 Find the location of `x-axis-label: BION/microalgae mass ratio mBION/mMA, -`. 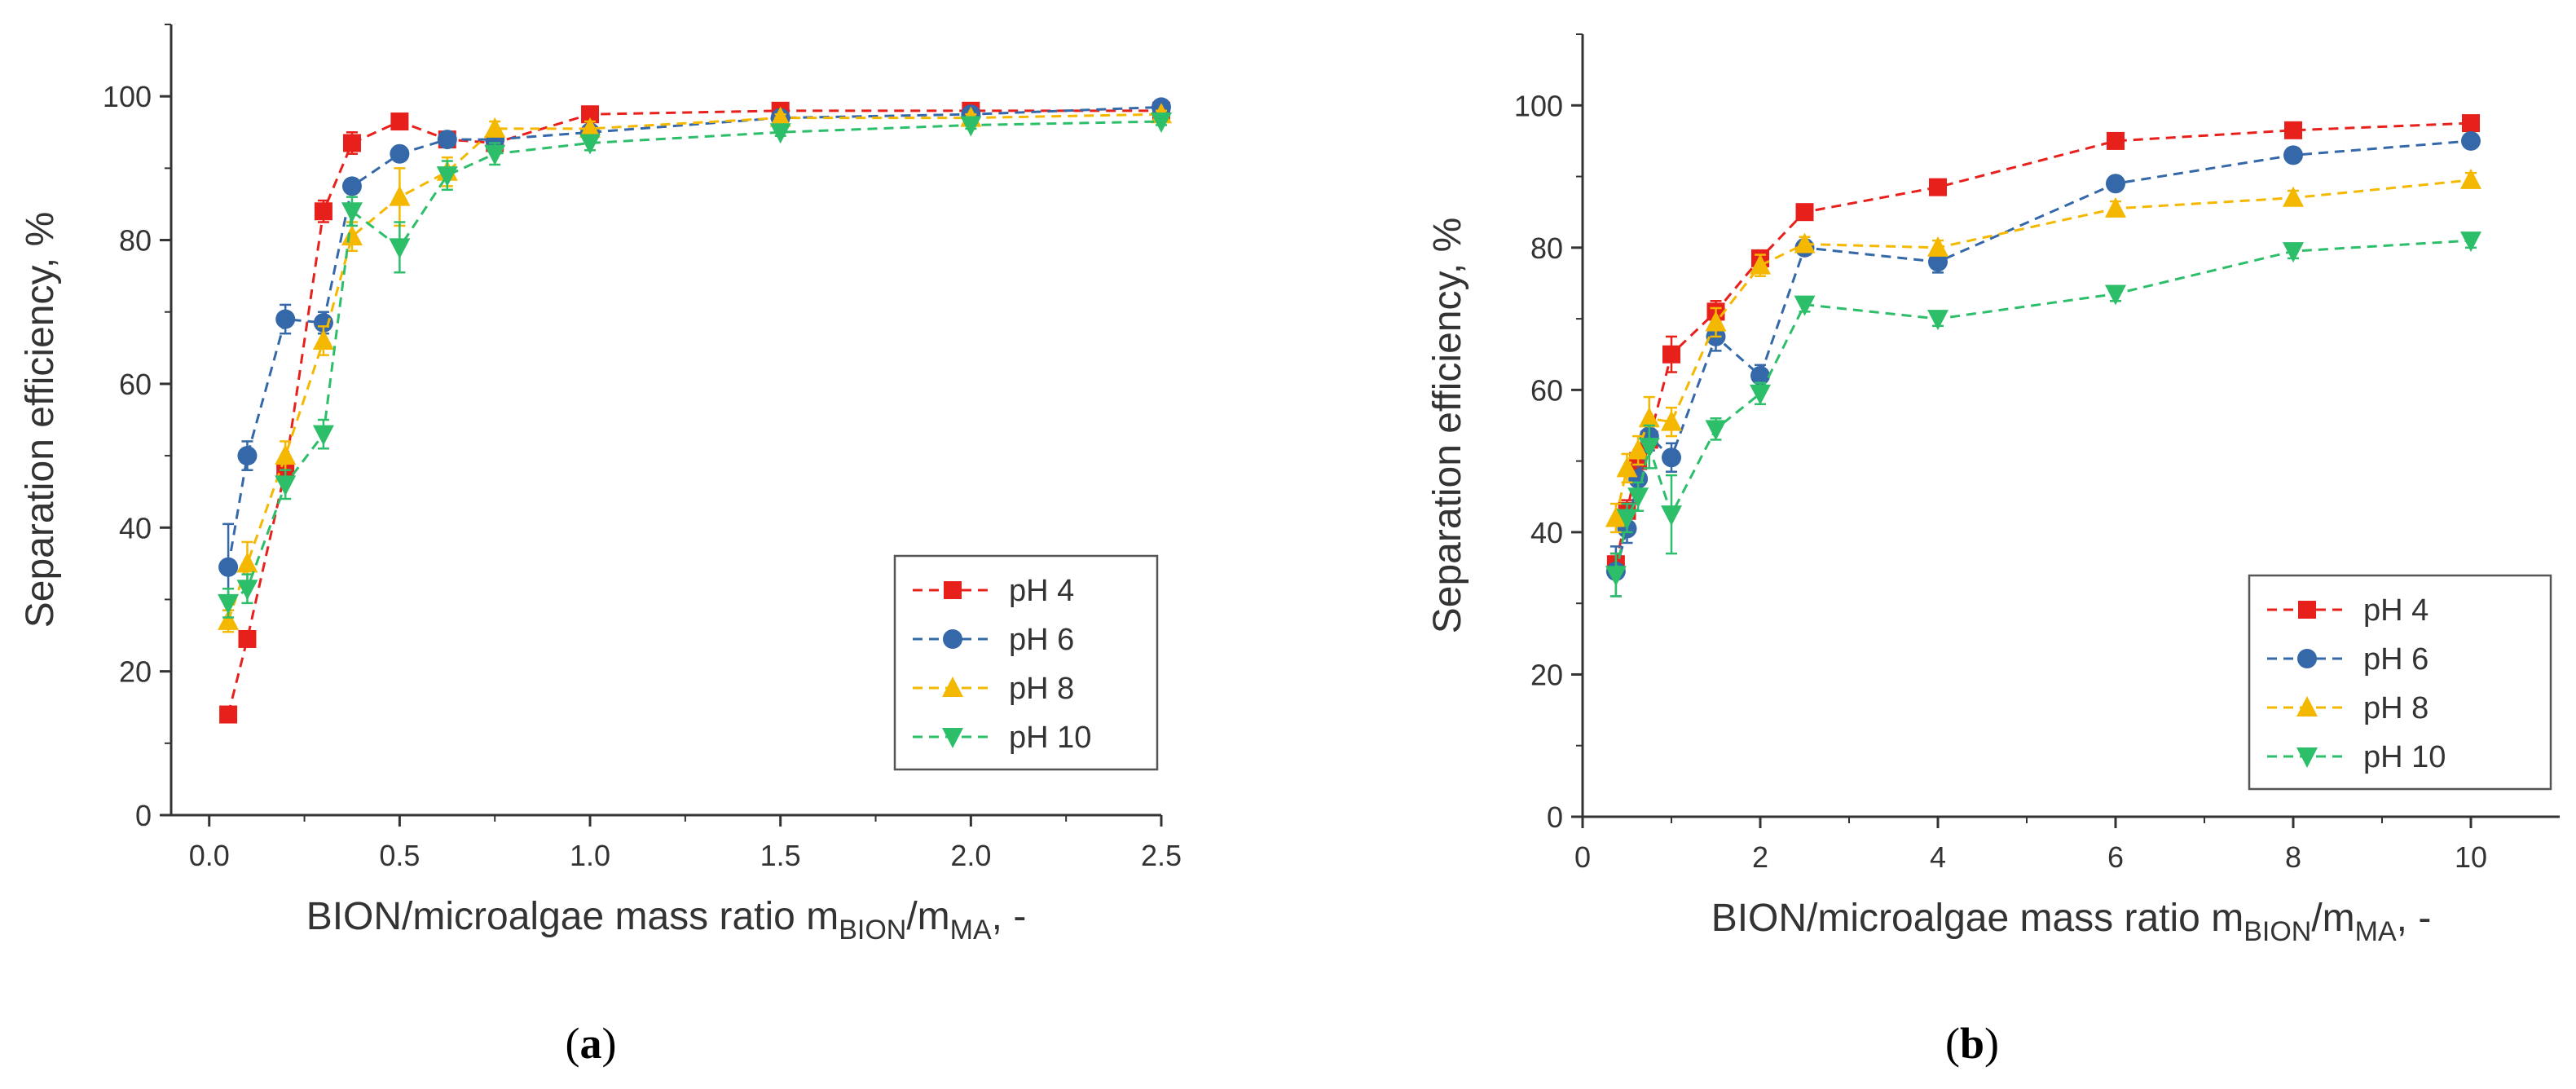

x-axis-label: BION/microalgae mass ratio mBION/mMA, - is located at coordinates (666, 921).